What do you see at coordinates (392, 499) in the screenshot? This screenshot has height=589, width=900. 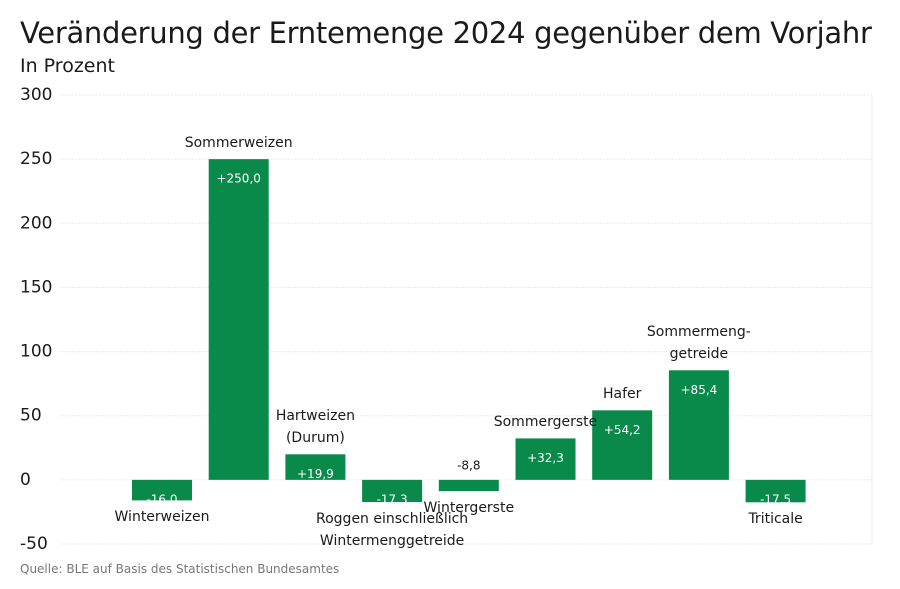 I see `value-label: -17,3` at bounding box center [392, 499].